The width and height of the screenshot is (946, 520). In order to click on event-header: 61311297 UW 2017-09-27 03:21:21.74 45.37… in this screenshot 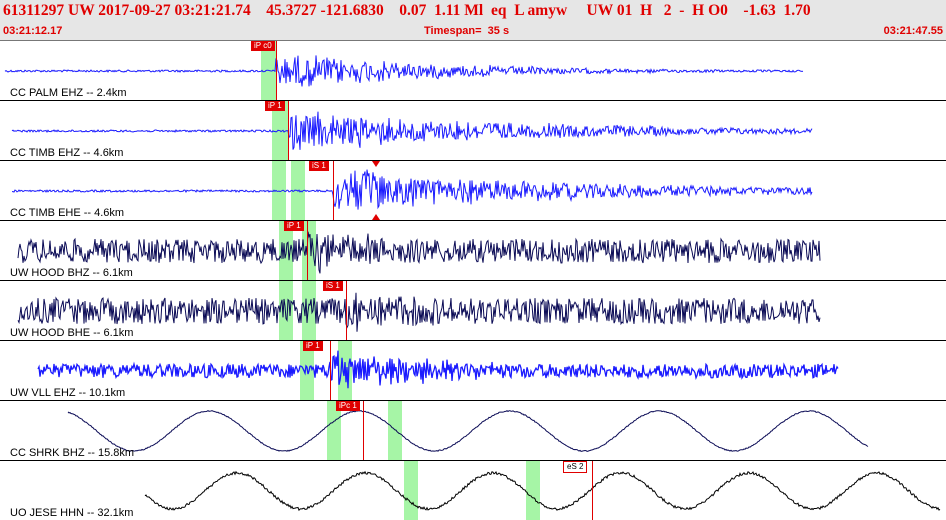, I will do `click(473, 20)`.